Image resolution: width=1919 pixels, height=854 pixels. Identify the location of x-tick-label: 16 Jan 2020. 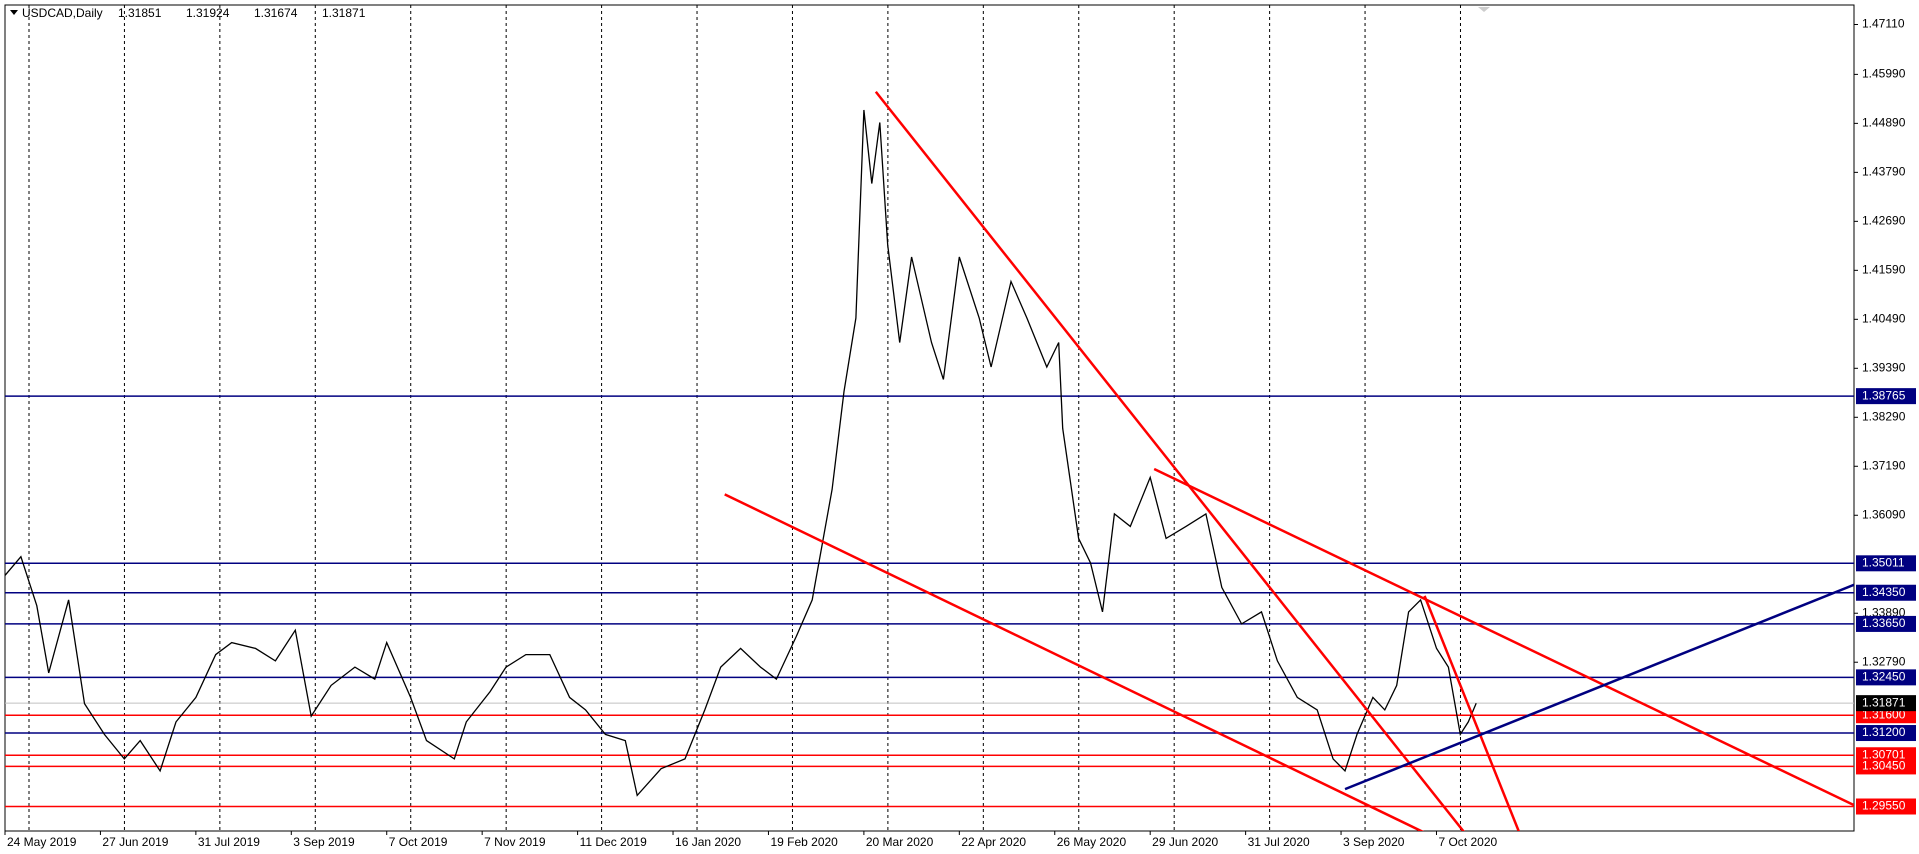
(708, 842).